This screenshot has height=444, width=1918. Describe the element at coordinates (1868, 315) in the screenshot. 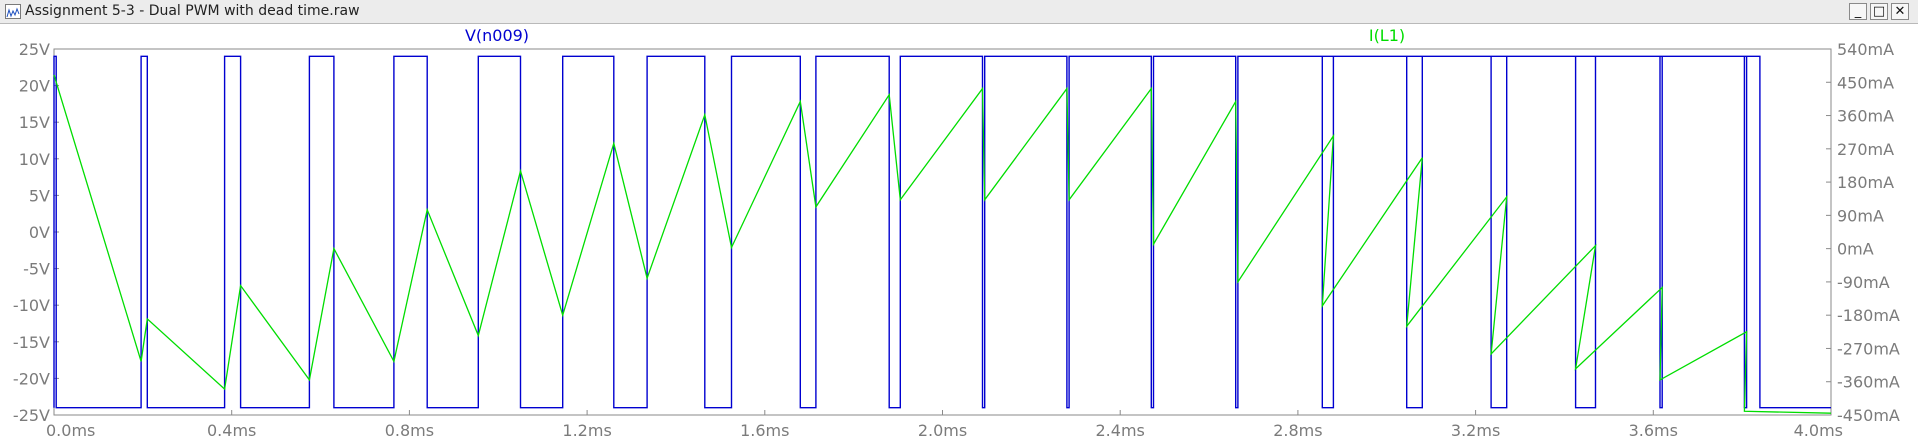

I see `right-axis-tick-label: -180mA` at that location.